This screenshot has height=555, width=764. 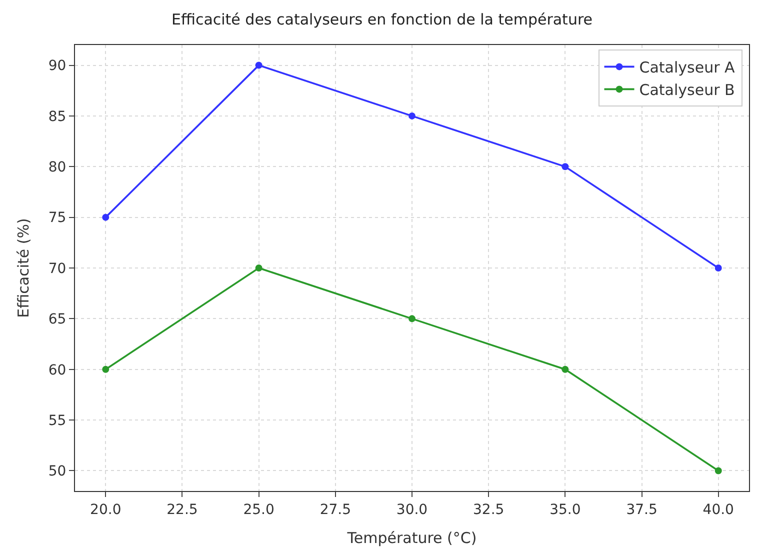 What do you see at coordinates (57, 320) in the screenshot?
I see `y-tick-label: 65` at bounding box center [57, 320].